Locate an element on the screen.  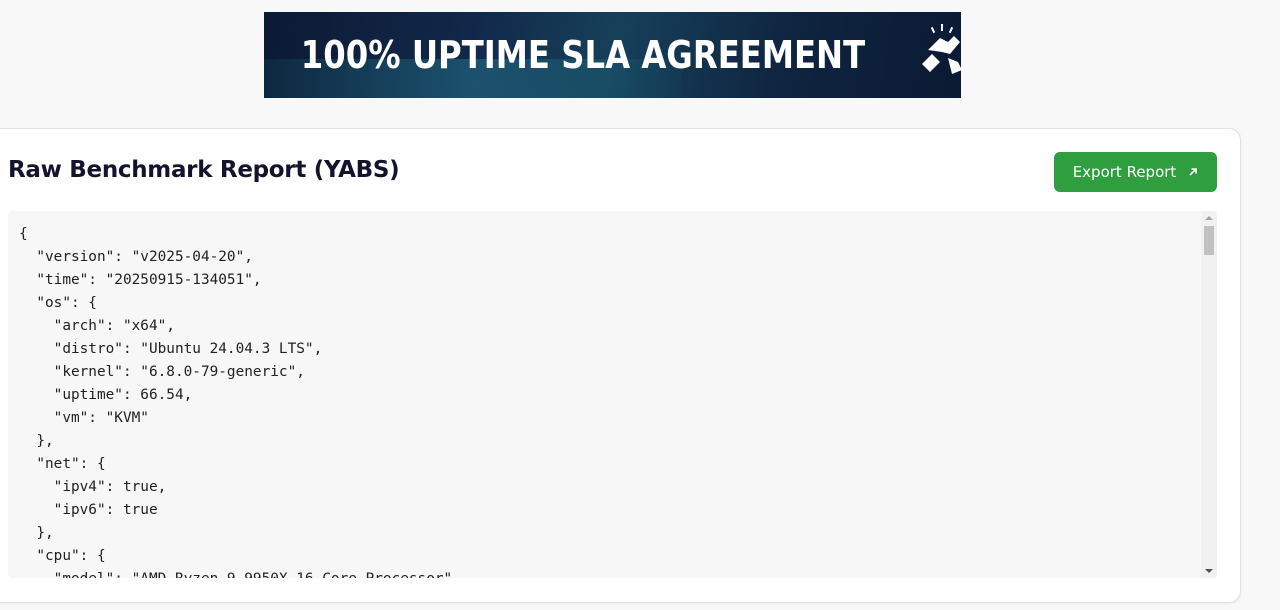
scroll-up-icon is located at coordinates (1209, 218).